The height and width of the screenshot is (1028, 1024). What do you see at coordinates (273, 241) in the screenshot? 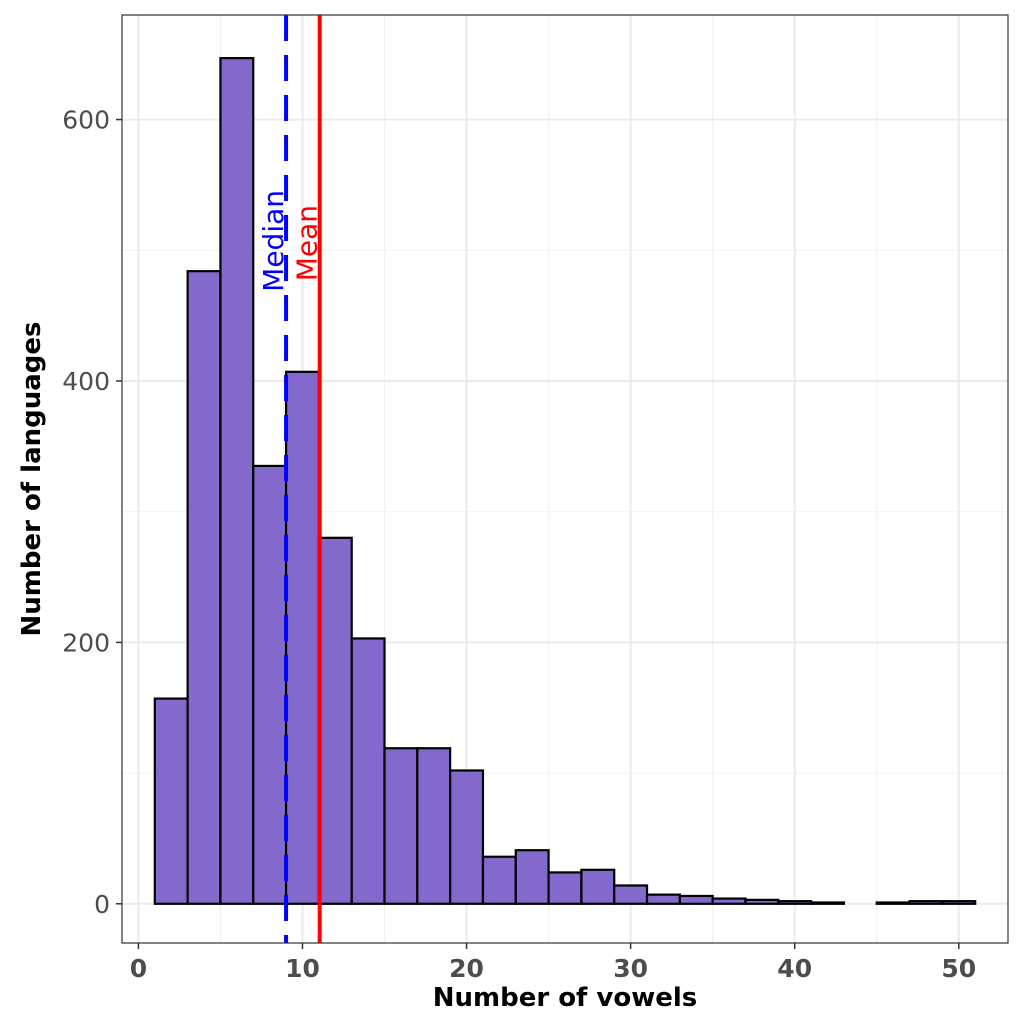
I see `median-label: Median` at bounding box center [273, 241].